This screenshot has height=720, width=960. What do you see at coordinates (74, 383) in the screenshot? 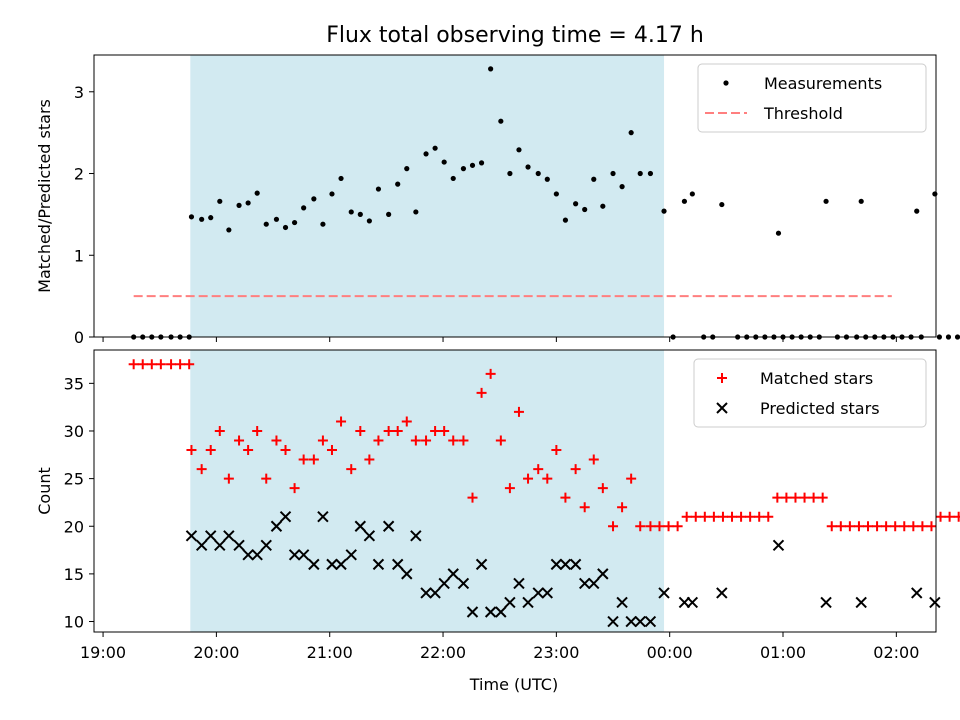
I see `y-tick-label: 35` at bounding box center [74, 383].